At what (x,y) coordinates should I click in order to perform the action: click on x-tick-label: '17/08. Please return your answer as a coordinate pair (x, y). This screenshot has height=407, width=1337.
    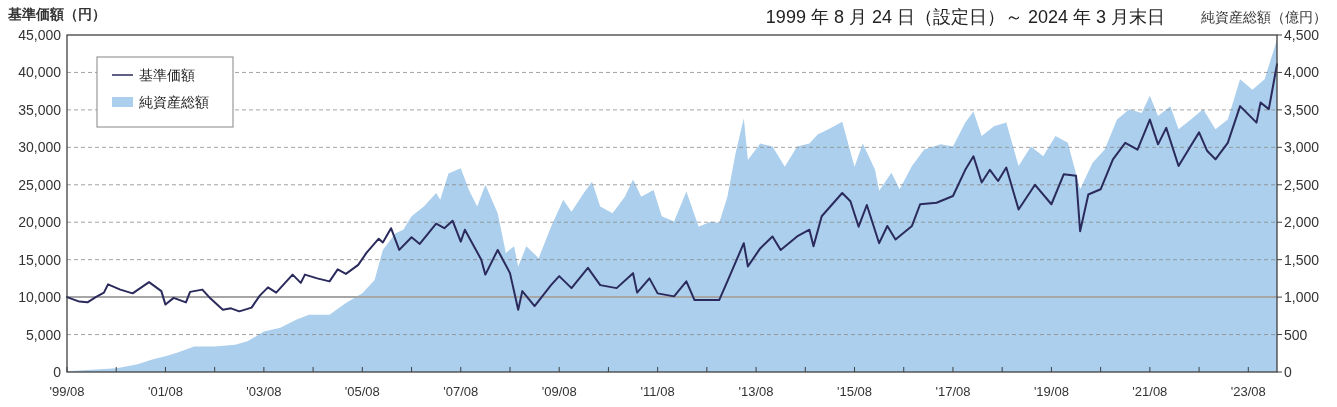
    Looking at the image, I should click on (953, 391).